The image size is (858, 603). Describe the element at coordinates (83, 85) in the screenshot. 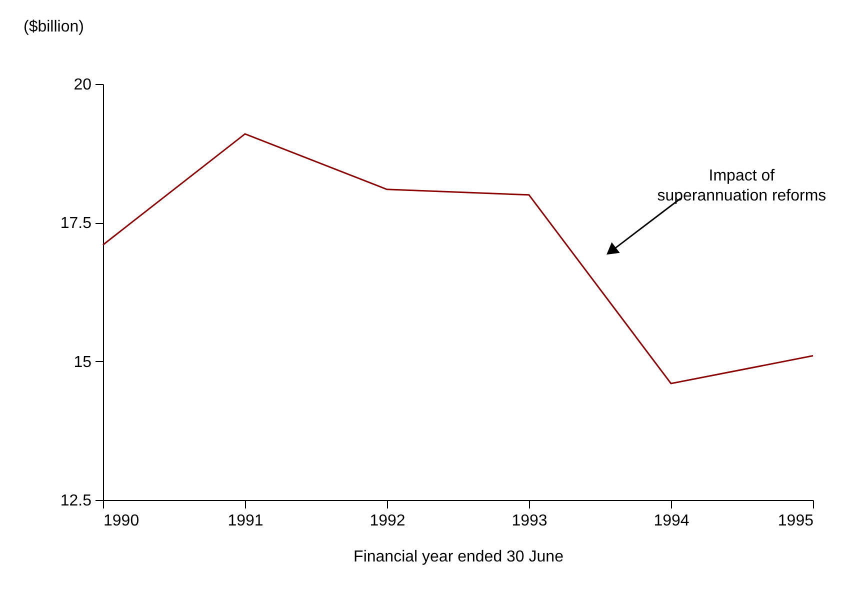

I see `y-tick-label: 20` at that location.